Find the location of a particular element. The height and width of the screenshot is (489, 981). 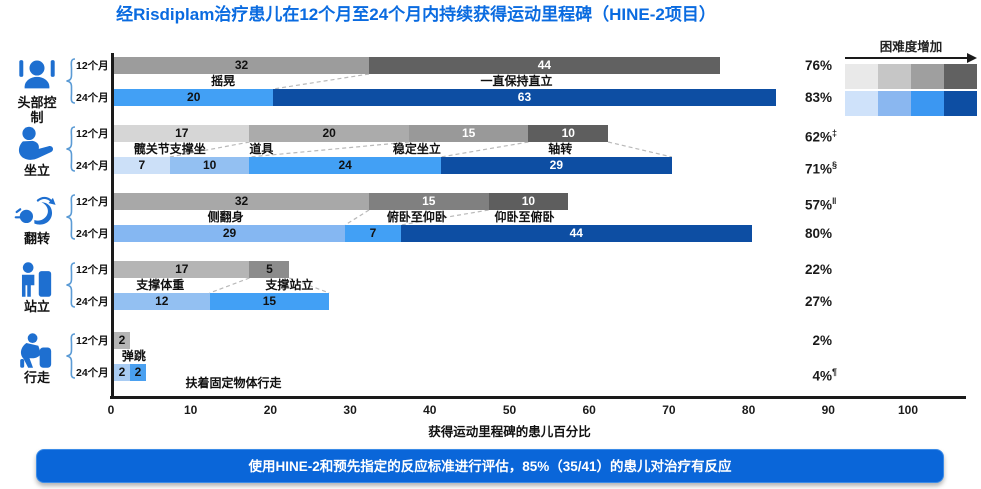

percent-label: 76% is located at coordinates (818, 65).